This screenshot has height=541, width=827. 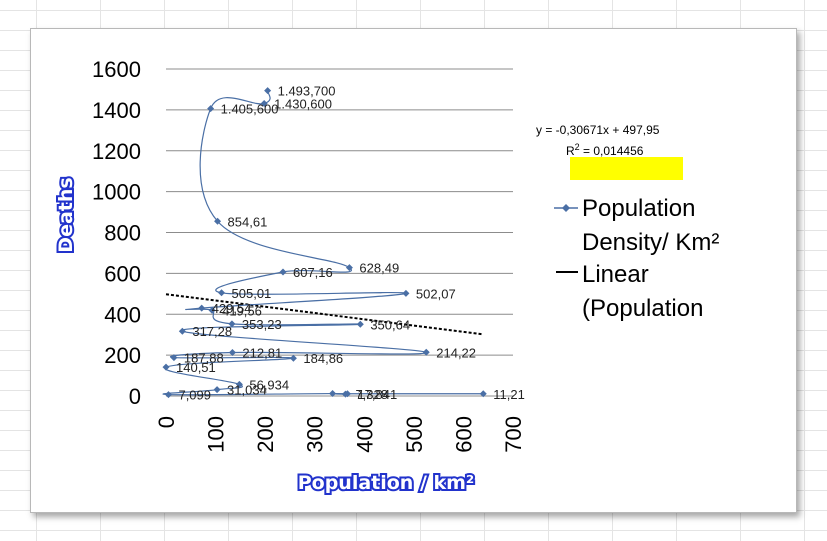 I want to click on legend-text-line: Linear, so click(x=615, y=274).